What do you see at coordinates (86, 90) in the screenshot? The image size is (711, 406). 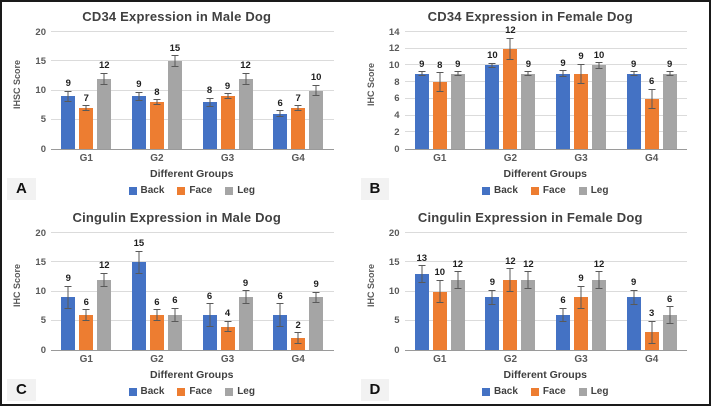 I see `bar-slot: 7` at bounding box center [86, 90].